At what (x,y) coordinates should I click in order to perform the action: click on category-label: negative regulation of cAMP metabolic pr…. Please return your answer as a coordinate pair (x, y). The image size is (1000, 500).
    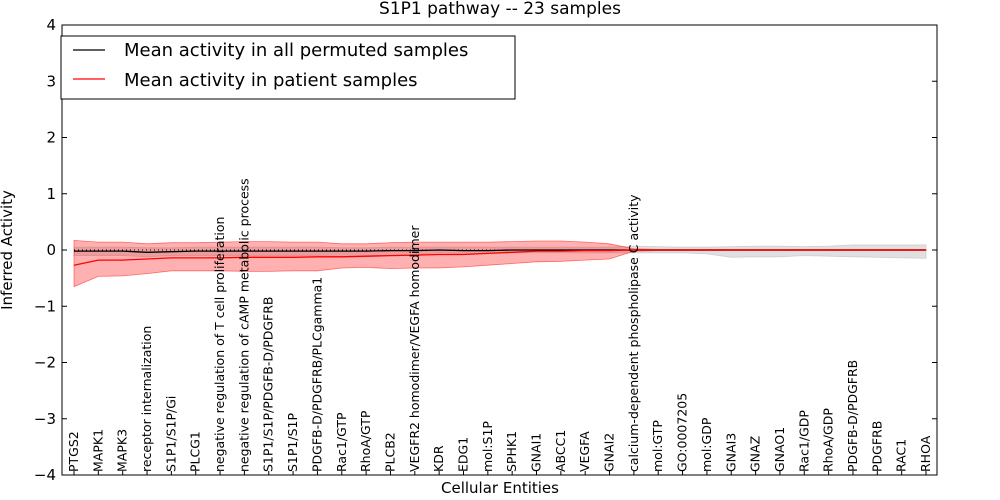
    Looking at the image, I should click on (243, 325).